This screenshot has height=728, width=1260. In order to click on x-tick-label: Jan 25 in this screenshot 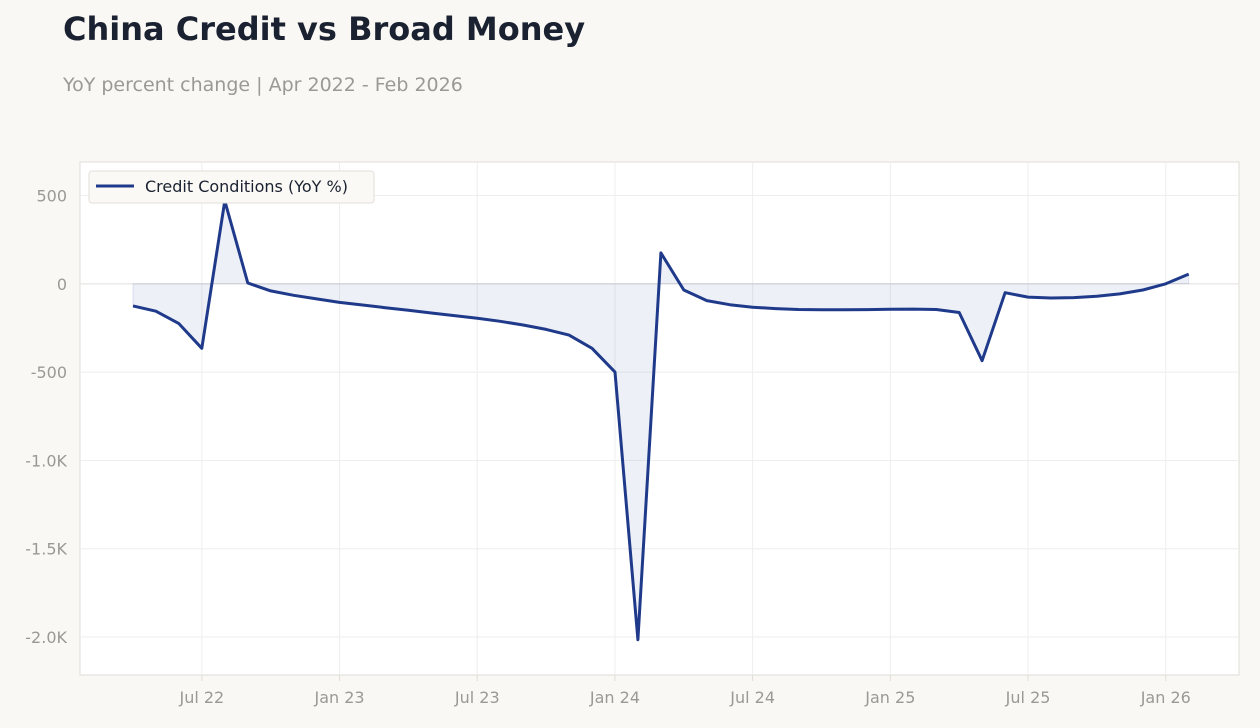, I will do `click(889, 697)`.